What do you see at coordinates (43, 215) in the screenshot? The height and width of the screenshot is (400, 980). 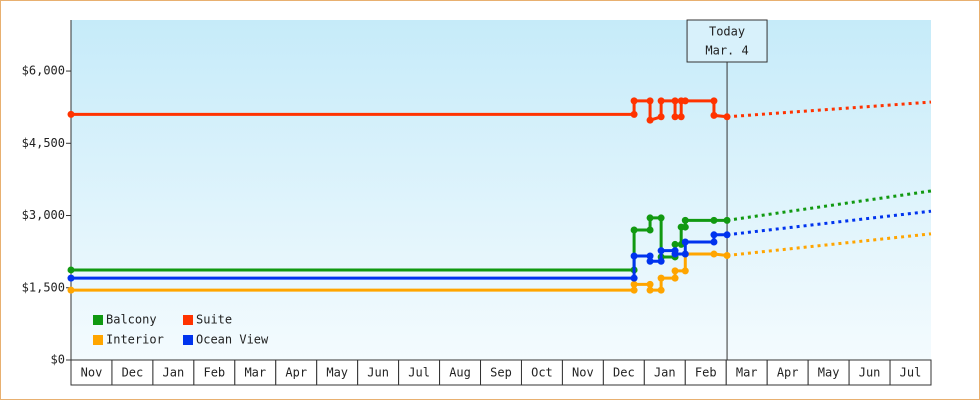 I see `y-tick-label: $3,000` at bounding box center [43, 215].